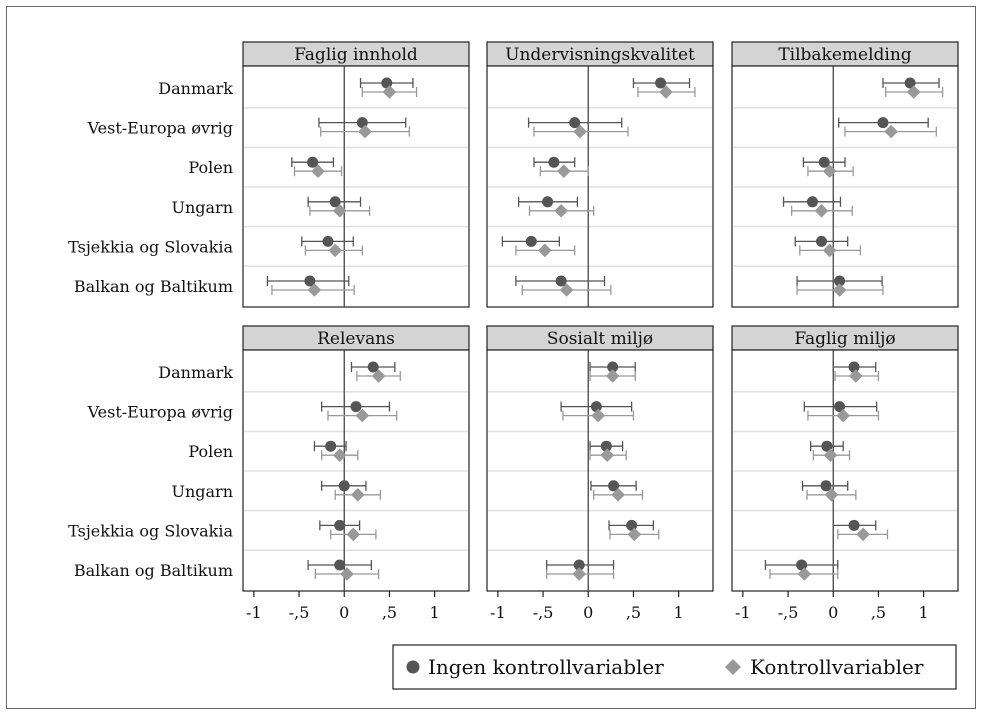  Describe the element at coordinates (924, 612) in the screenshot. I see `x-tick-label: 1` at that location.